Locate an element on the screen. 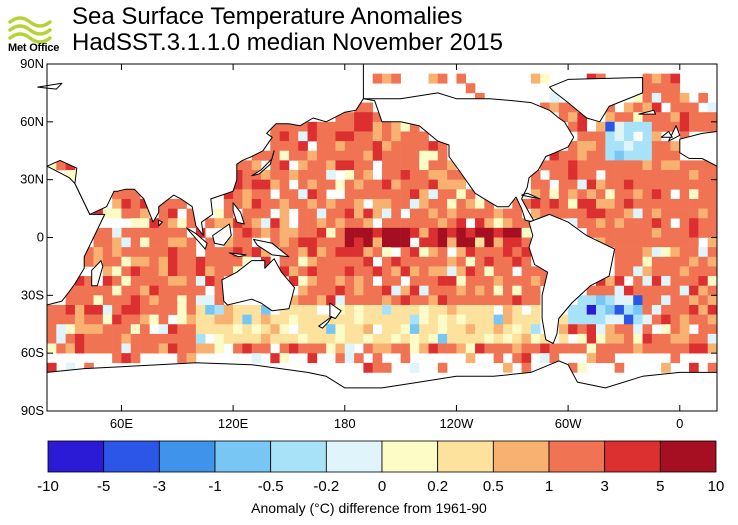 The image size is (738, 525). colorbar-swatch is located at coordinates (131, 456).